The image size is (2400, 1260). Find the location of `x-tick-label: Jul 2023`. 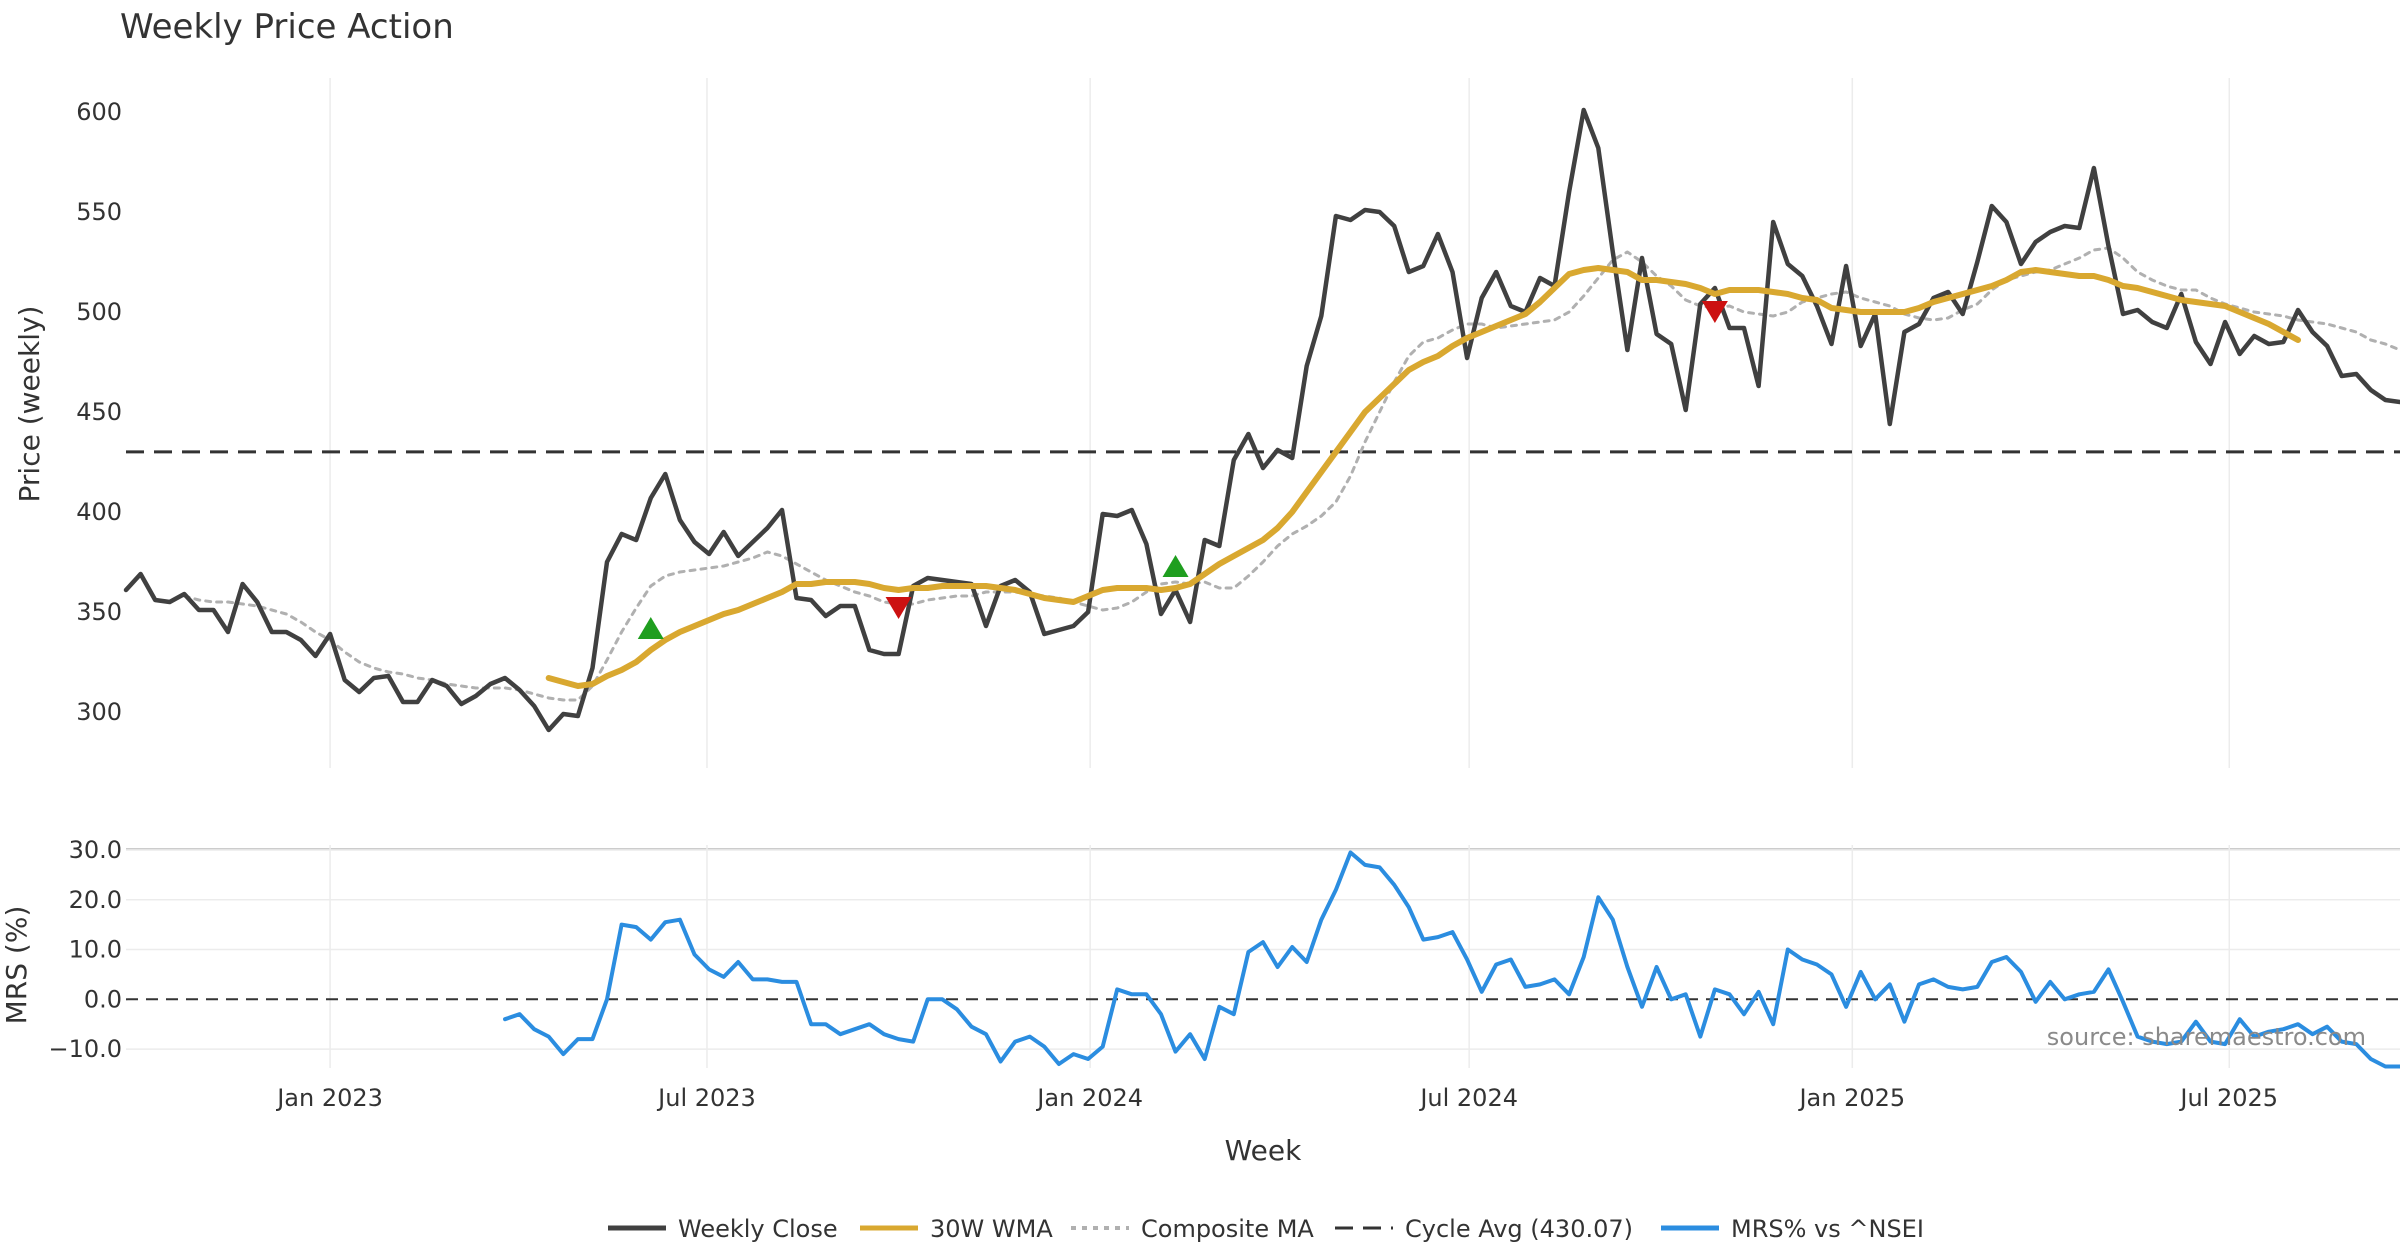

x-tick-label: Jul 2023 is located at coordinates (706, 1098).